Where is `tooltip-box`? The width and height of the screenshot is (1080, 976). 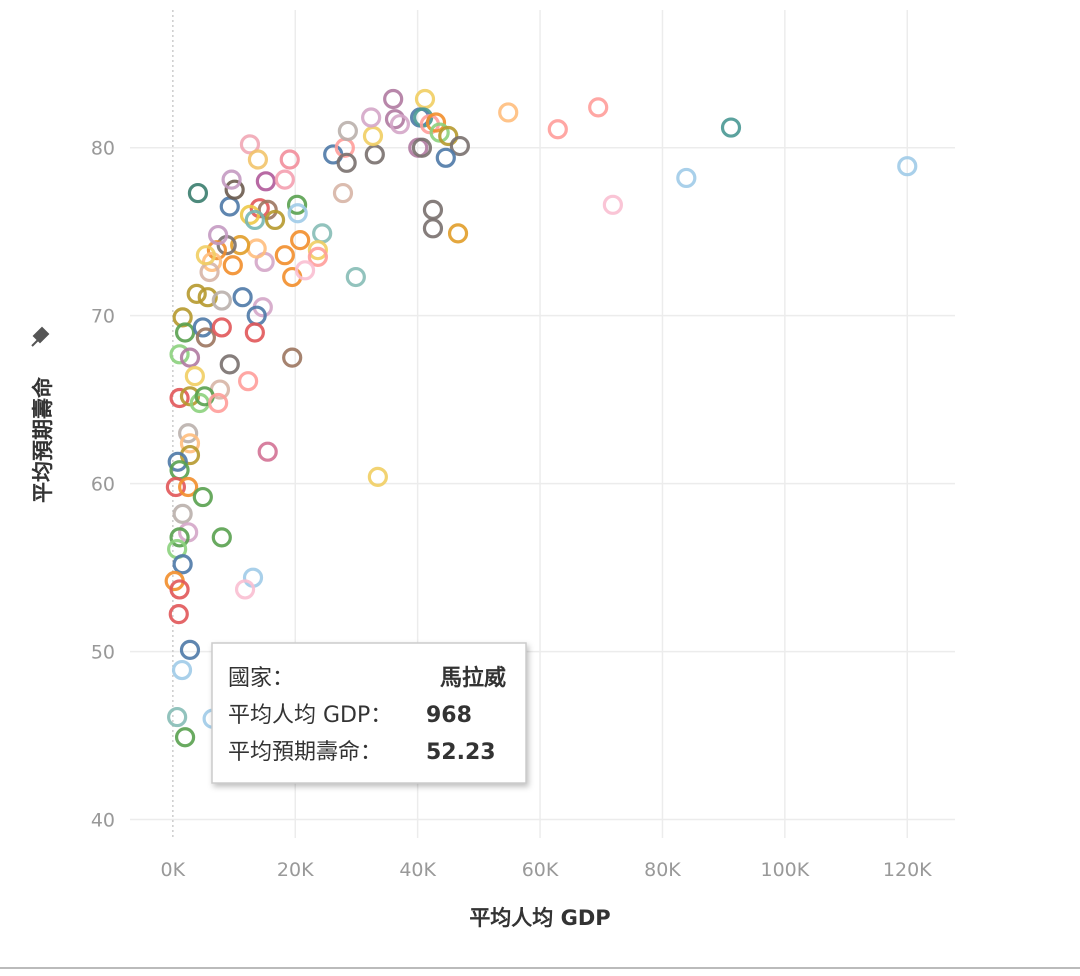
tooltip-box is located at coordinates (369, 713).